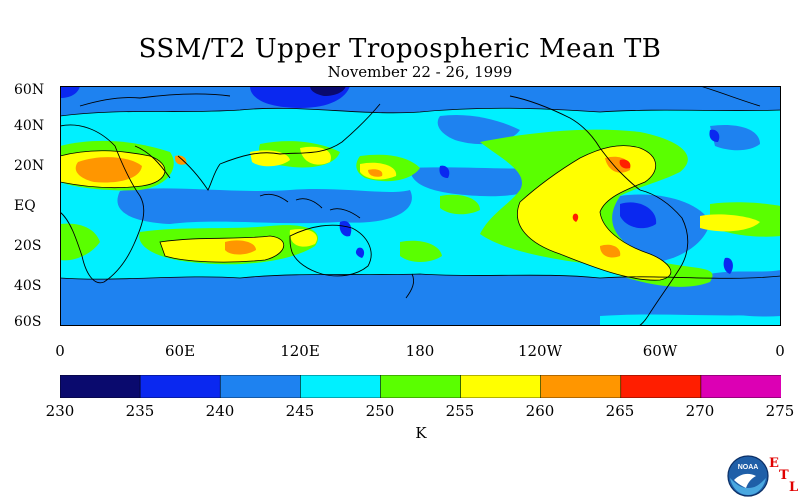 The width and height of the screenshot is (800, 500). I want to click on lat-label-eq: EQ, so click(25, 206).